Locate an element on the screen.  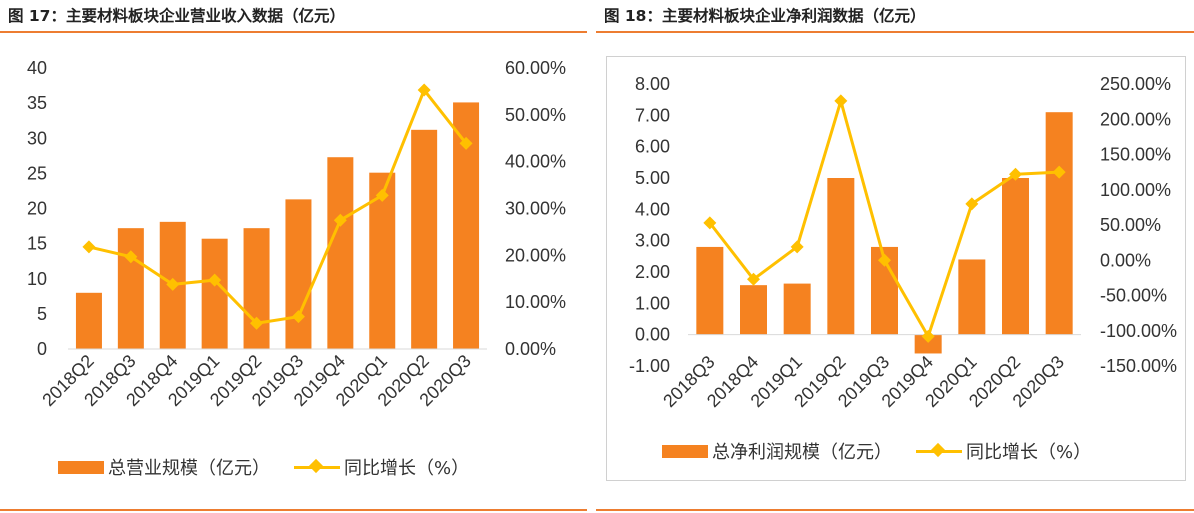
revenue-chart-legend: 总营业规模（亿元） 同比增长（%） is located at coordinates (275, 467).